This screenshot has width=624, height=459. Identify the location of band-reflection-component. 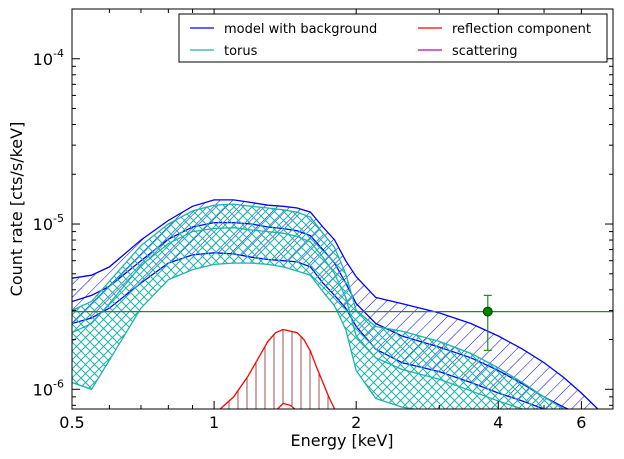
(277, 369).